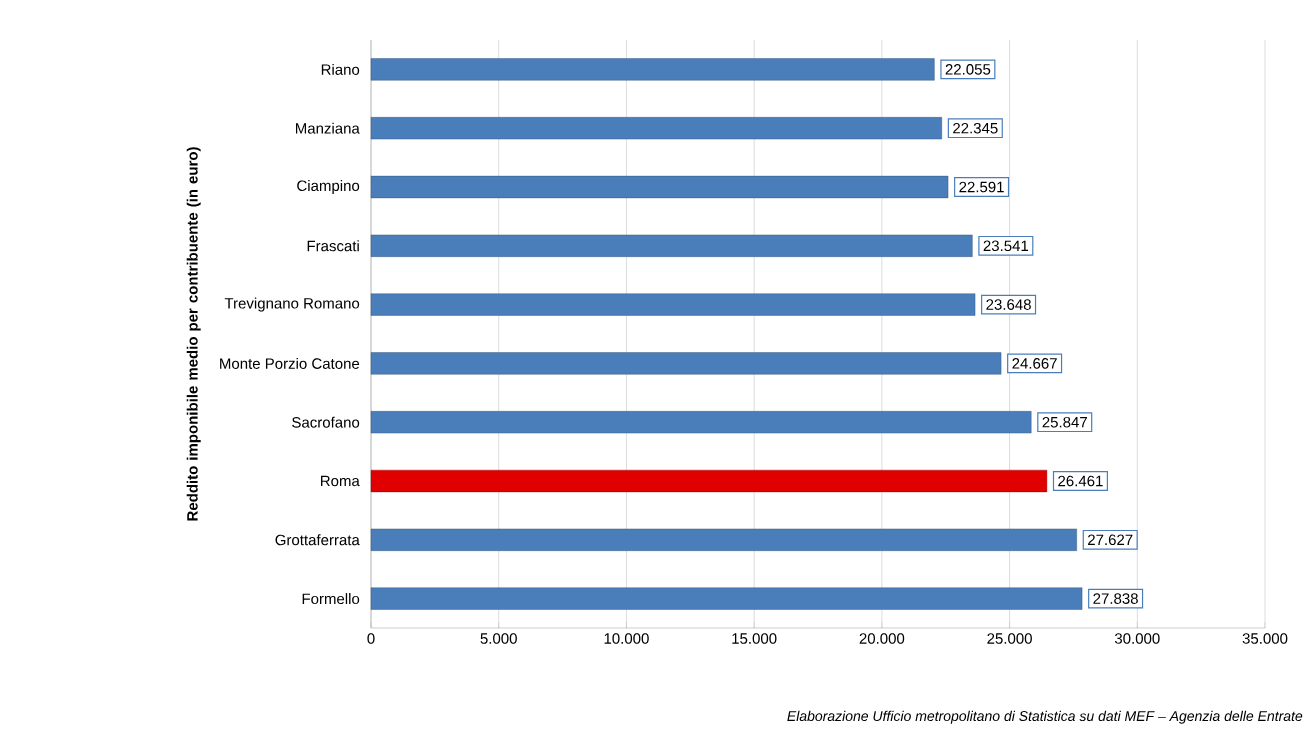 The image size is (1311, 735). What do you see at coordinates (1080, 481) in the screenshot?
I see `data-label: 26.461` at bounding box center [1080, 481].